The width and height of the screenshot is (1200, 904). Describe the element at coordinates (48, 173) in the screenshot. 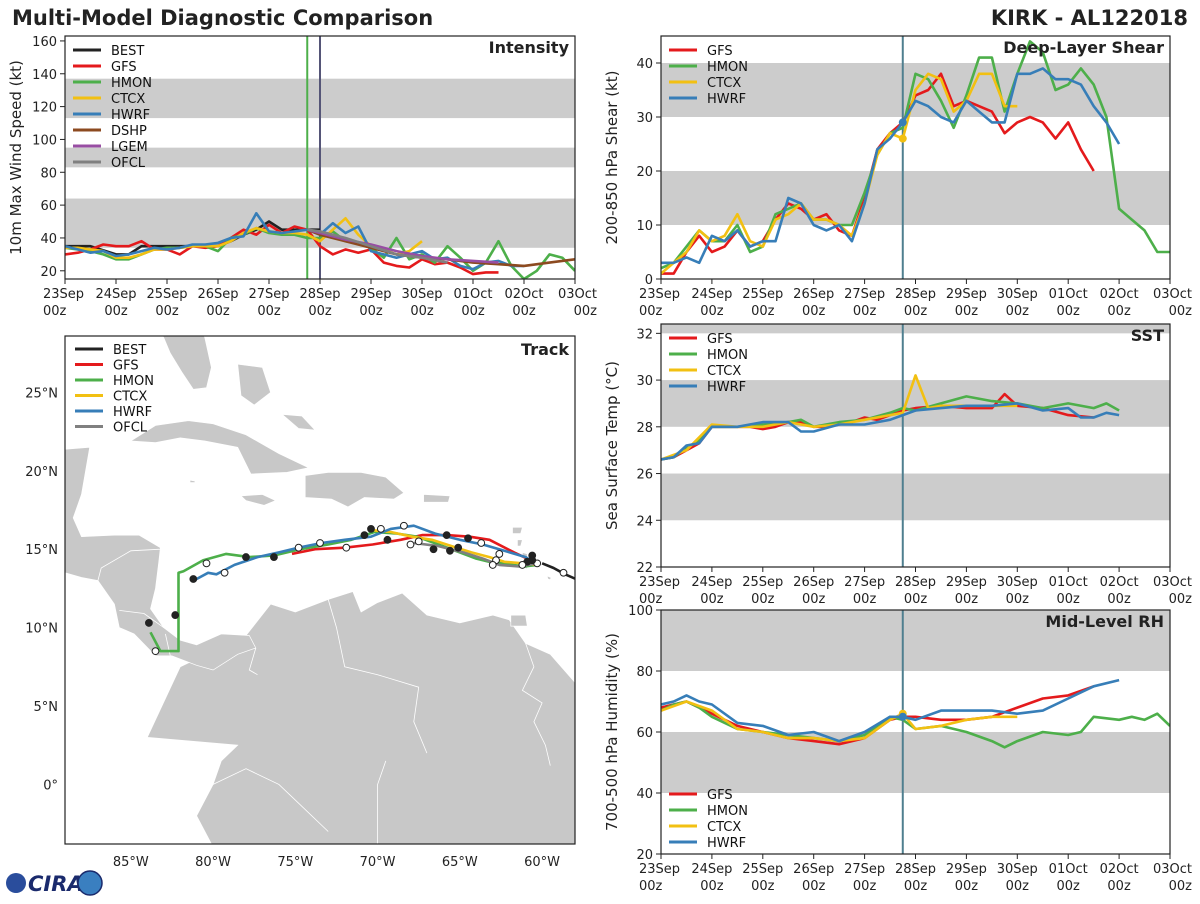

I see `intensity-ytick-label: 80` at that location.